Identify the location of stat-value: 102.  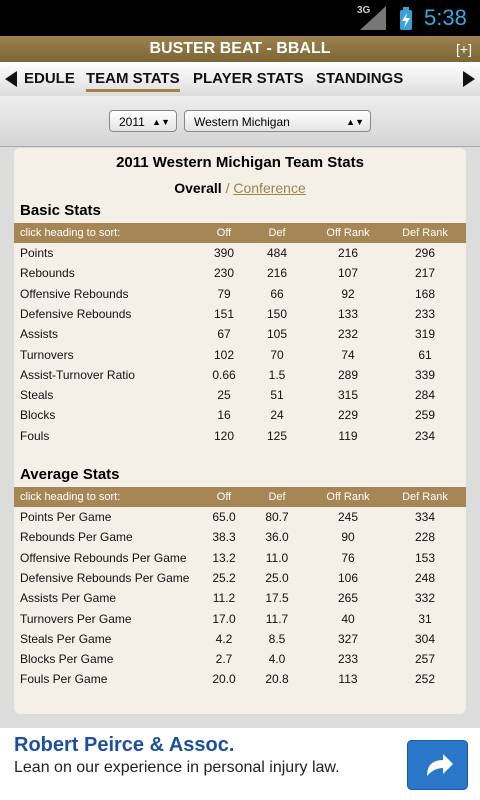
(224, 354).